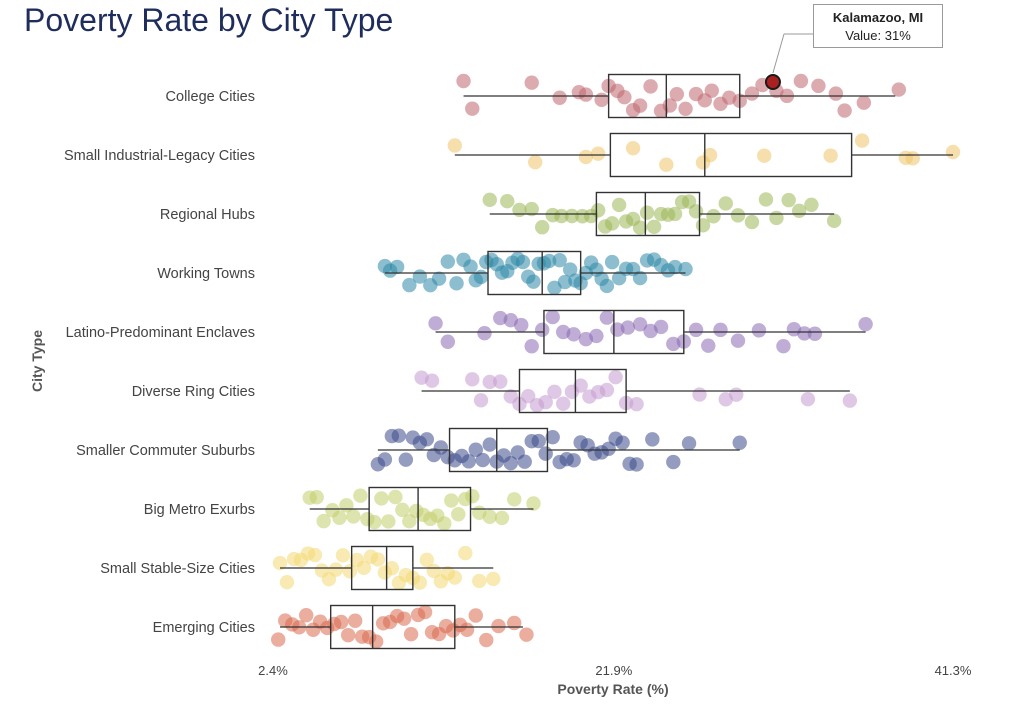 This screenshot has width=1024, height=706. I want to click on highlighted-data-point, so click(772, 82).